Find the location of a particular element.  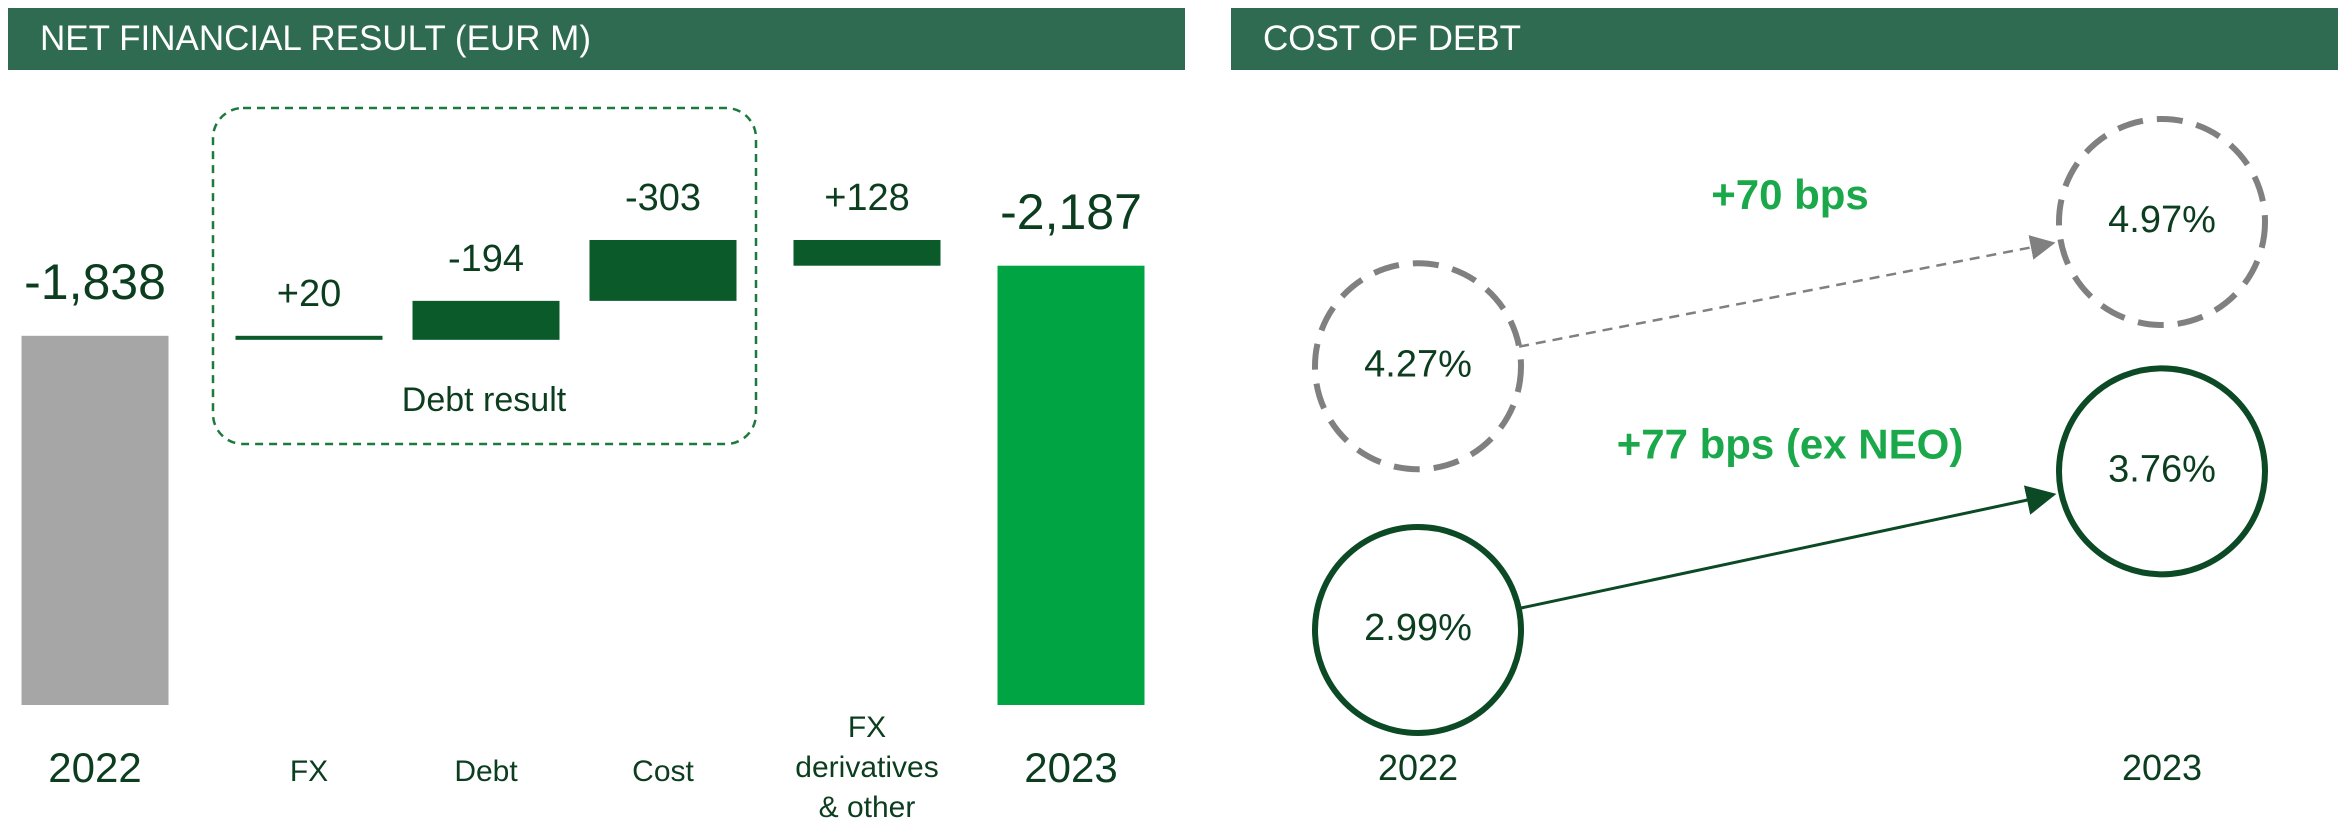

value-label: -194 is located at coordinates (486, 259).